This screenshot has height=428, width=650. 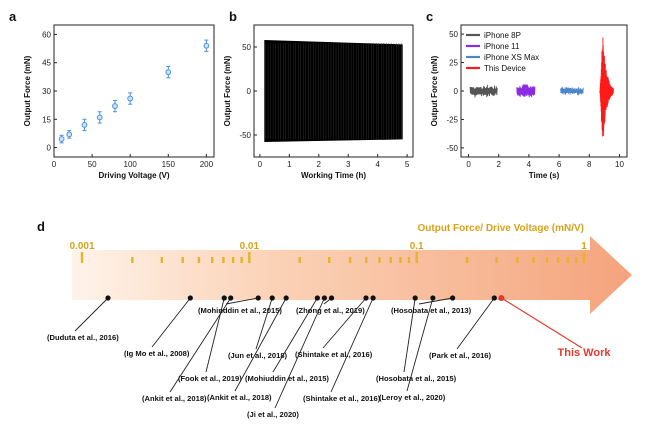 I want to click on chart-c-x-axis-label: Time (s), so click(x=544, y=175).